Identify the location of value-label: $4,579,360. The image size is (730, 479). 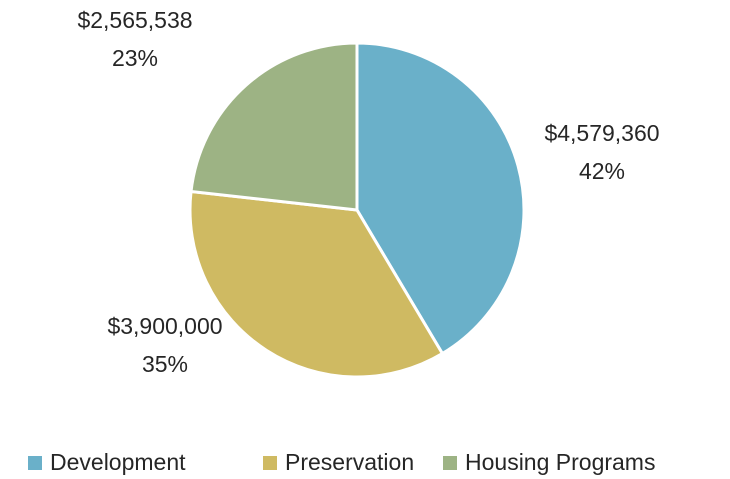
(601, 133).